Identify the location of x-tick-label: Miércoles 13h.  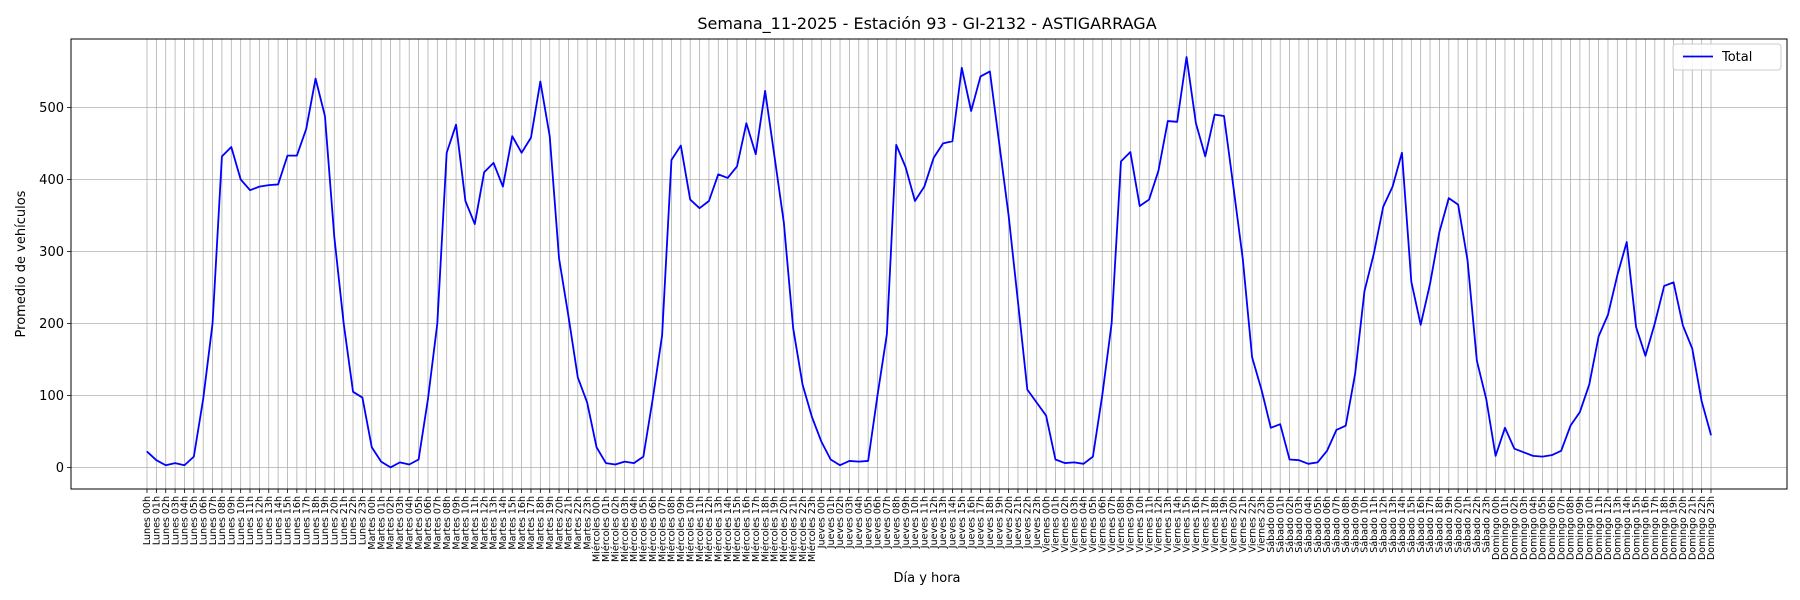
(718, 529).